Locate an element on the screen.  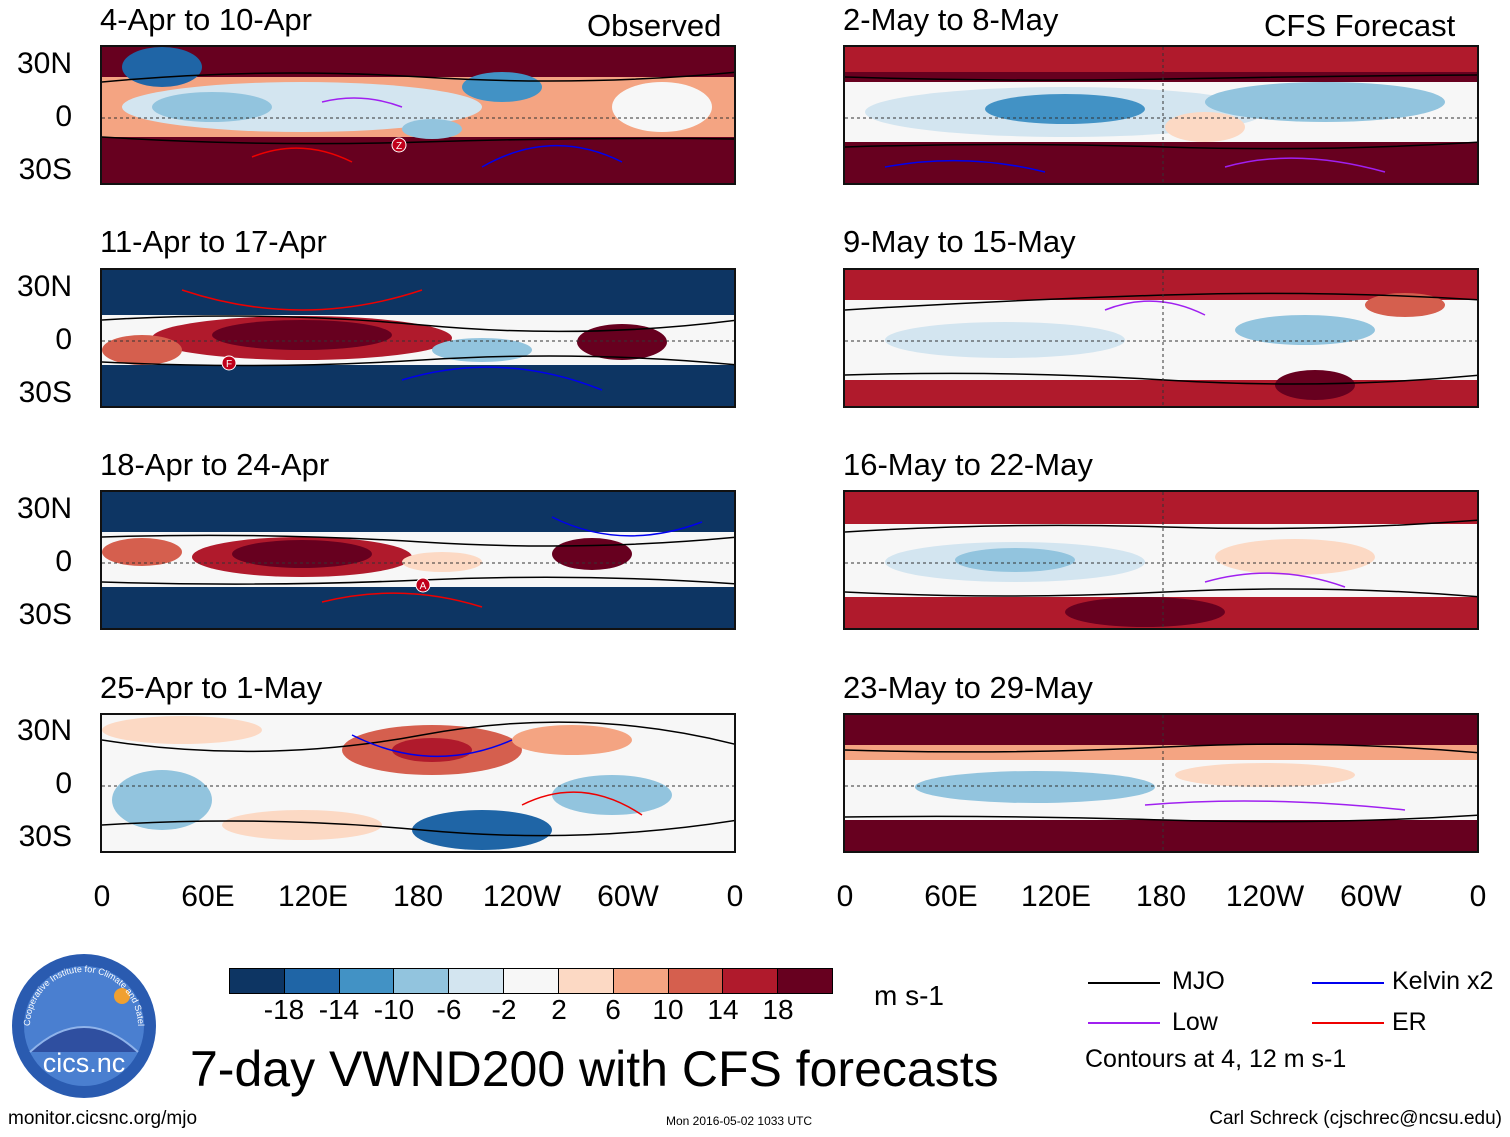
map-panel-obs-2: F is located at coordinates (418, 338).